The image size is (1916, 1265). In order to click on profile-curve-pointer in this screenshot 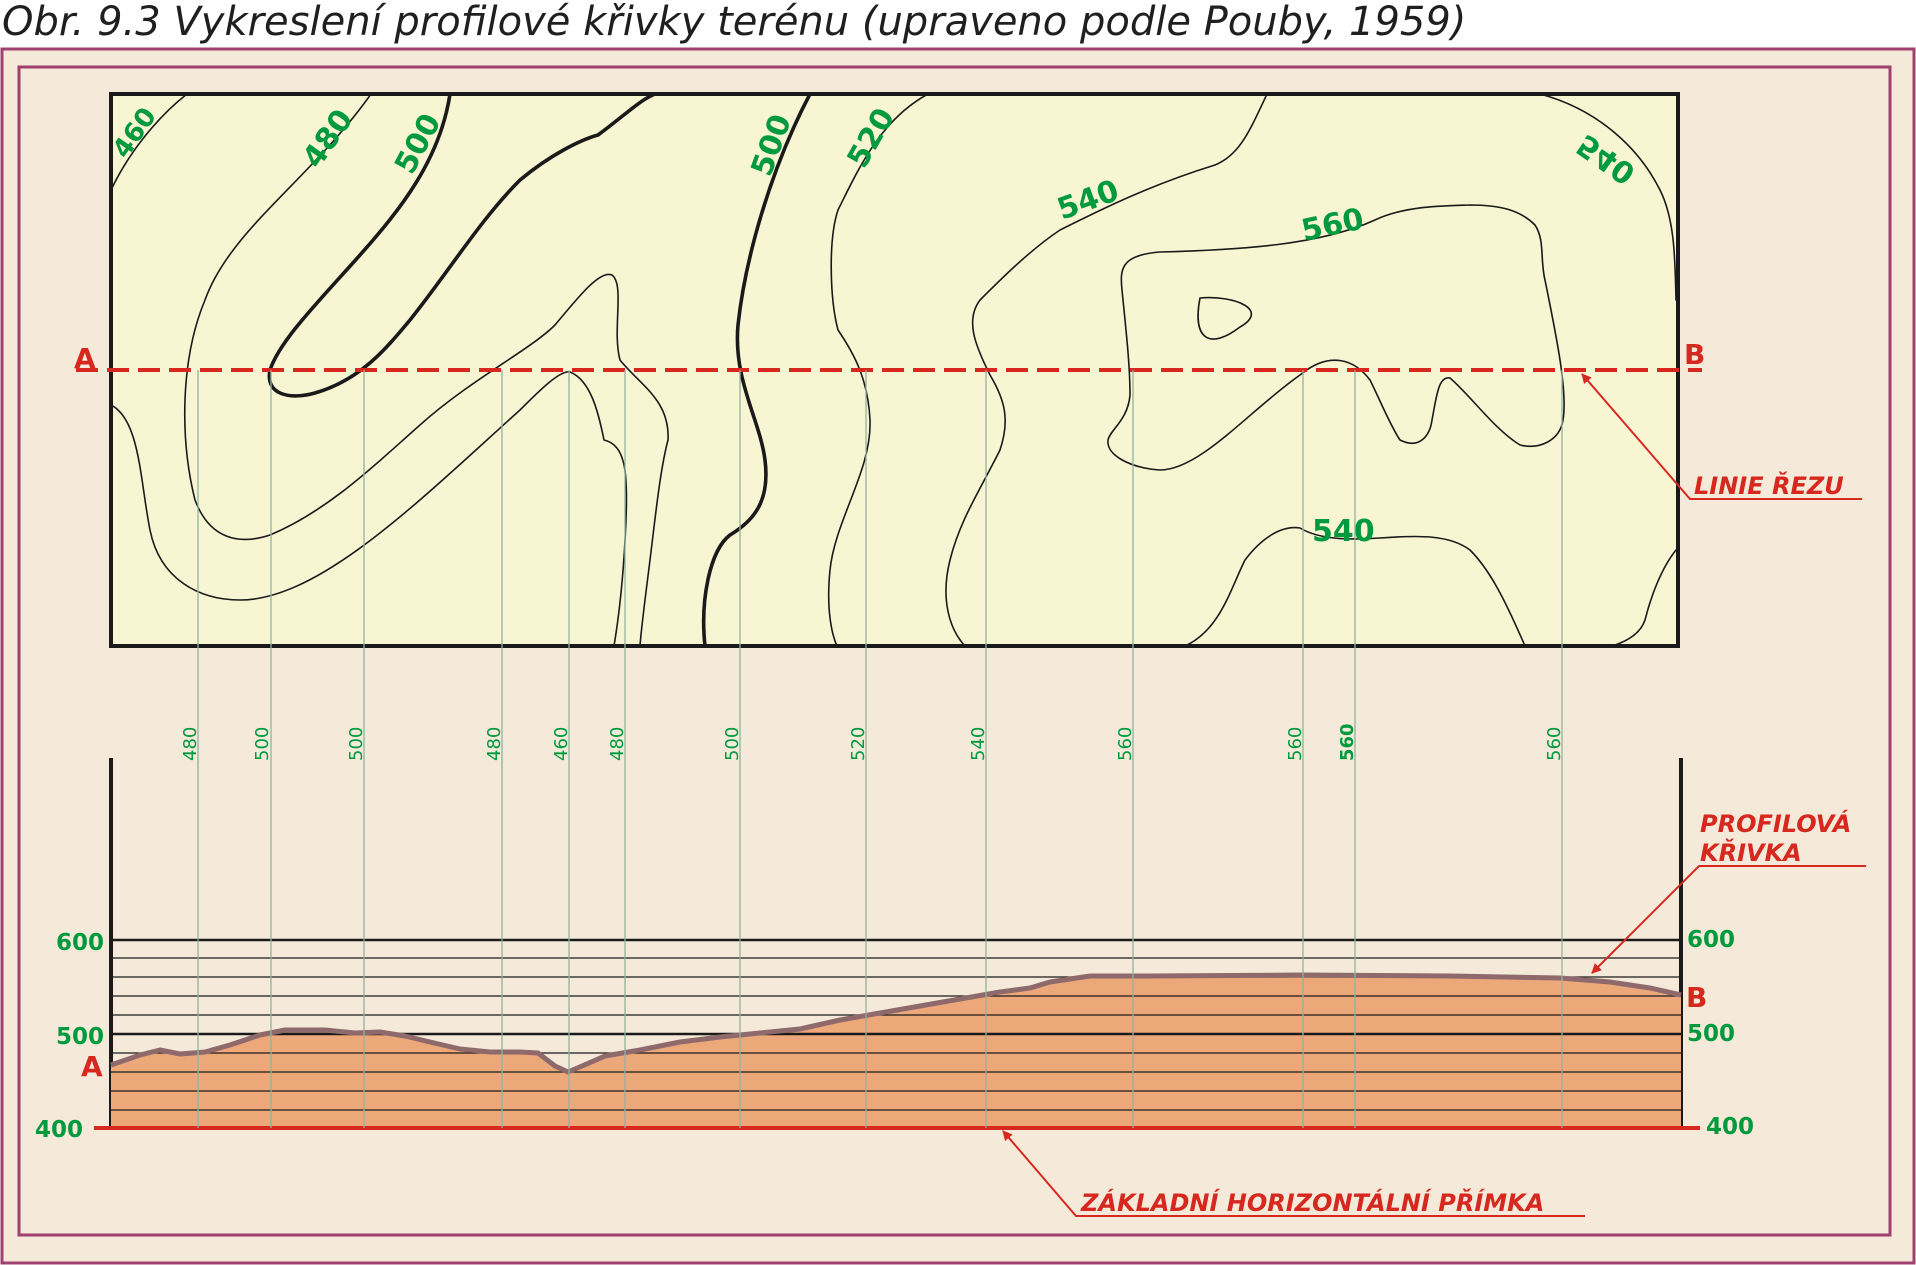, I will do `click(1728, 919)`.